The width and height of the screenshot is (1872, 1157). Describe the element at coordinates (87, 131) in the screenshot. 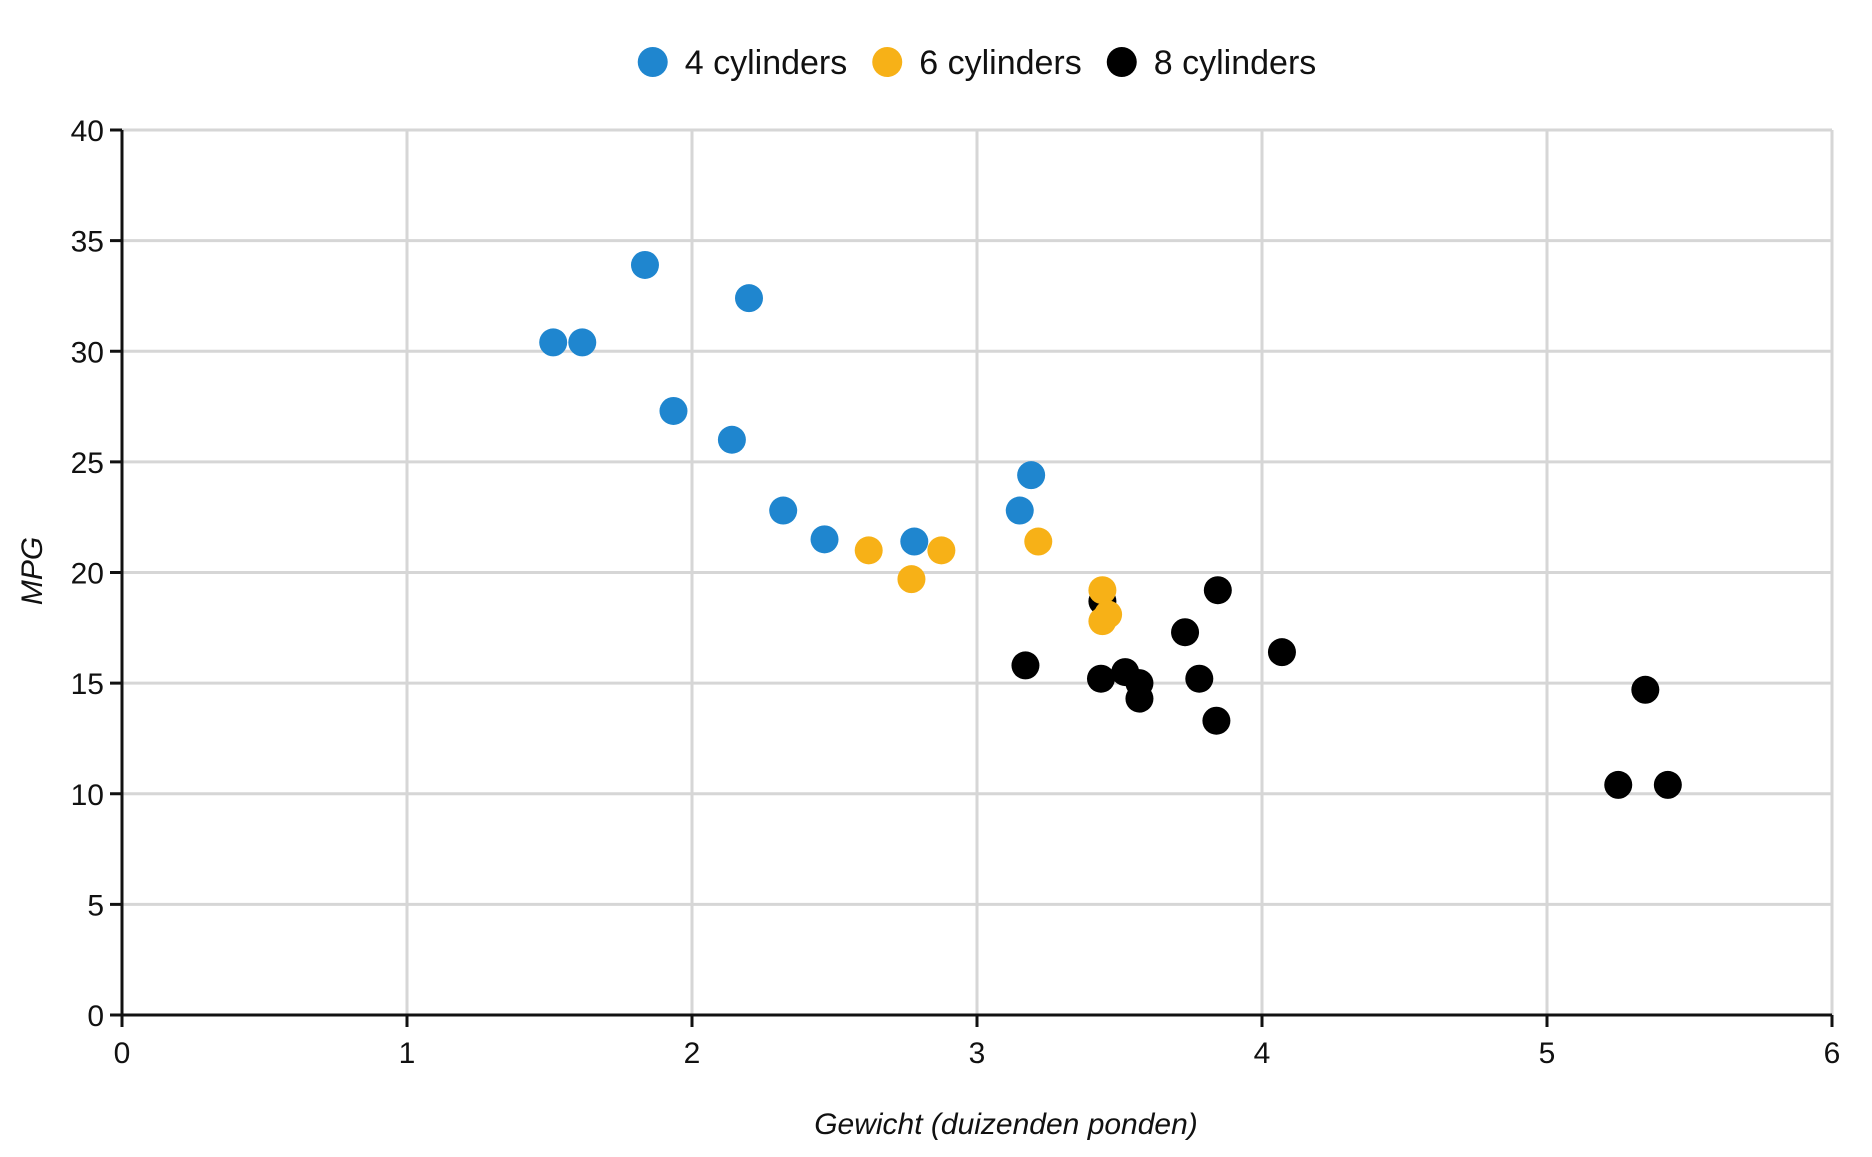

I see `y-tick-label: 40` at that location.